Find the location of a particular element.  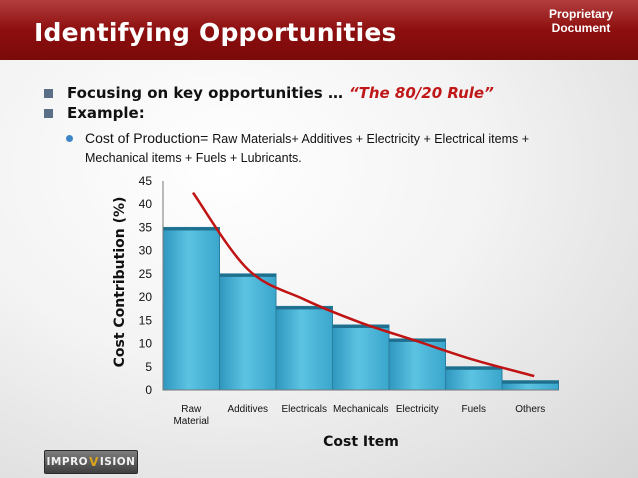

round-bullet-icon is located at coordinates (69, 138).